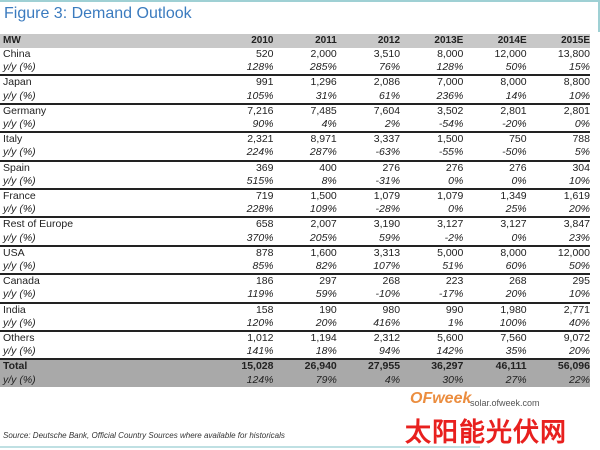 The width and height of the screenshot is (600, 450). What do you see at coordinates (513, 309) in the screenshot?
I see `value-cell: 1,980` at bounding box center [513, 309].